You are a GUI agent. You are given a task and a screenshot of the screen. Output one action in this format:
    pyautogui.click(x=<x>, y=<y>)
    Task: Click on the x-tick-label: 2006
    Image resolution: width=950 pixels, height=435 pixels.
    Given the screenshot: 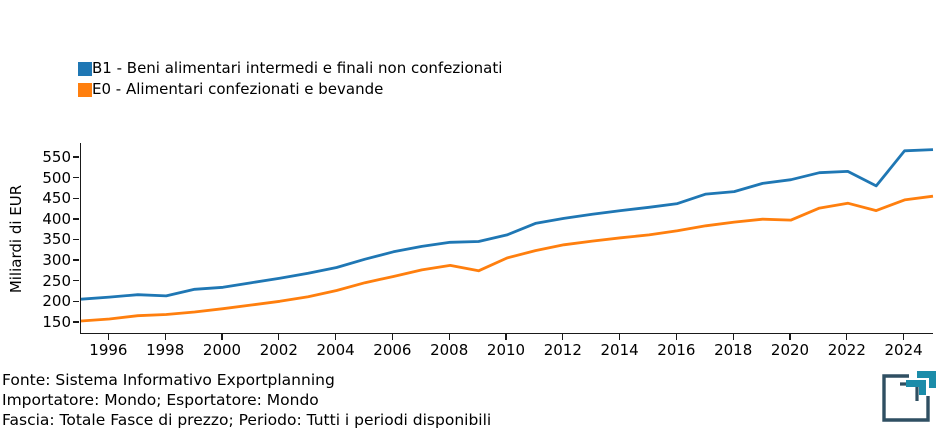 What is the action you would take?
    pyautogui.click(x=392, y=350)
    